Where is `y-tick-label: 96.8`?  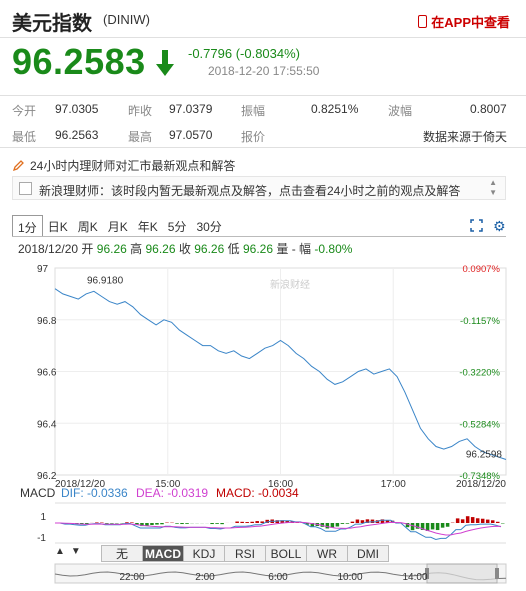 y-tick-label: 96.8 is located at coordinates (47, 321).